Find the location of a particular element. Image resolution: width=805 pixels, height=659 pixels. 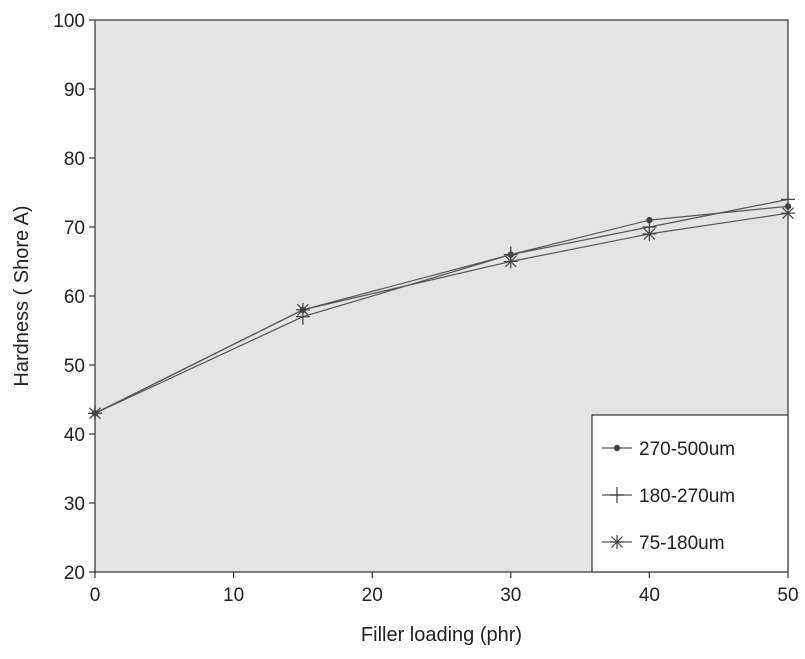

y-tick-label: 80 is located at coordinates (74, 159).